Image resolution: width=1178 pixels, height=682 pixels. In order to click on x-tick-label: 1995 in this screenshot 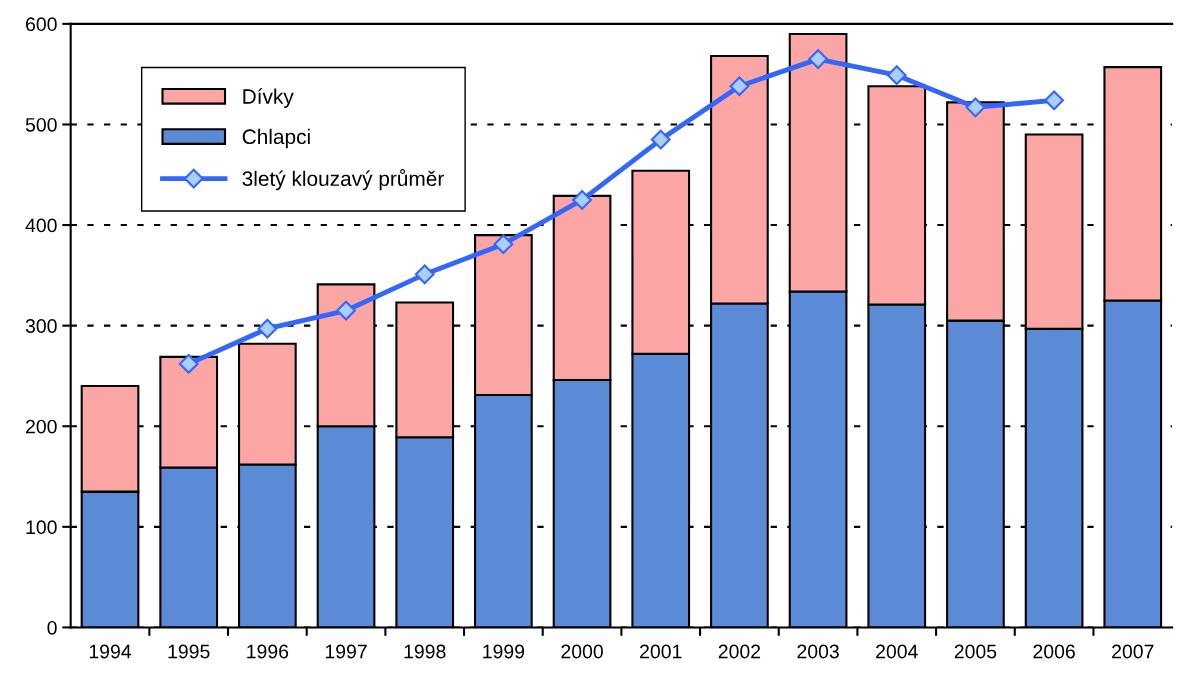, I will do `click(189, 651)`.